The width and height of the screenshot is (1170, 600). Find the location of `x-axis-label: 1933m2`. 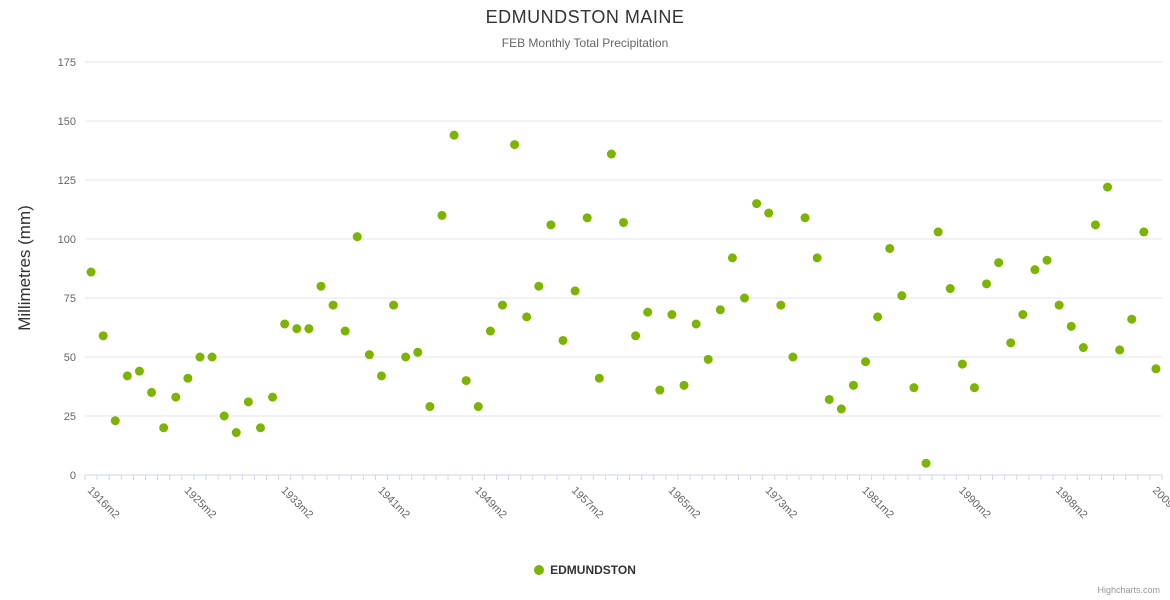

x-axis-label: 1933m2 is located at coordinates (297, 503).